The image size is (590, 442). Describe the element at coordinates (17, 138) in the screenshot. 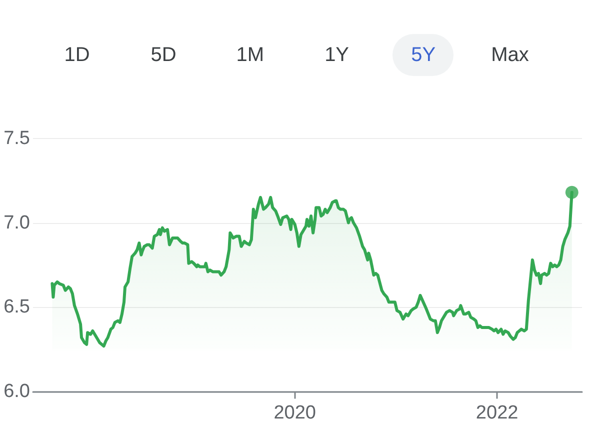

I see `y-tick-label: 7.5` at that location.